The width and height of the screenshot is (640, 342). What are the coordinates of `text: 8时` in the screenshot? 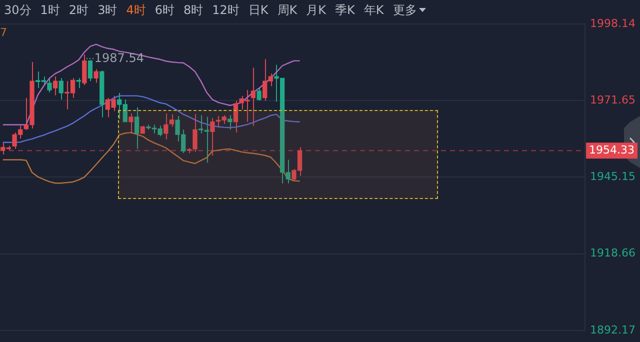 It's located at (193, 10).